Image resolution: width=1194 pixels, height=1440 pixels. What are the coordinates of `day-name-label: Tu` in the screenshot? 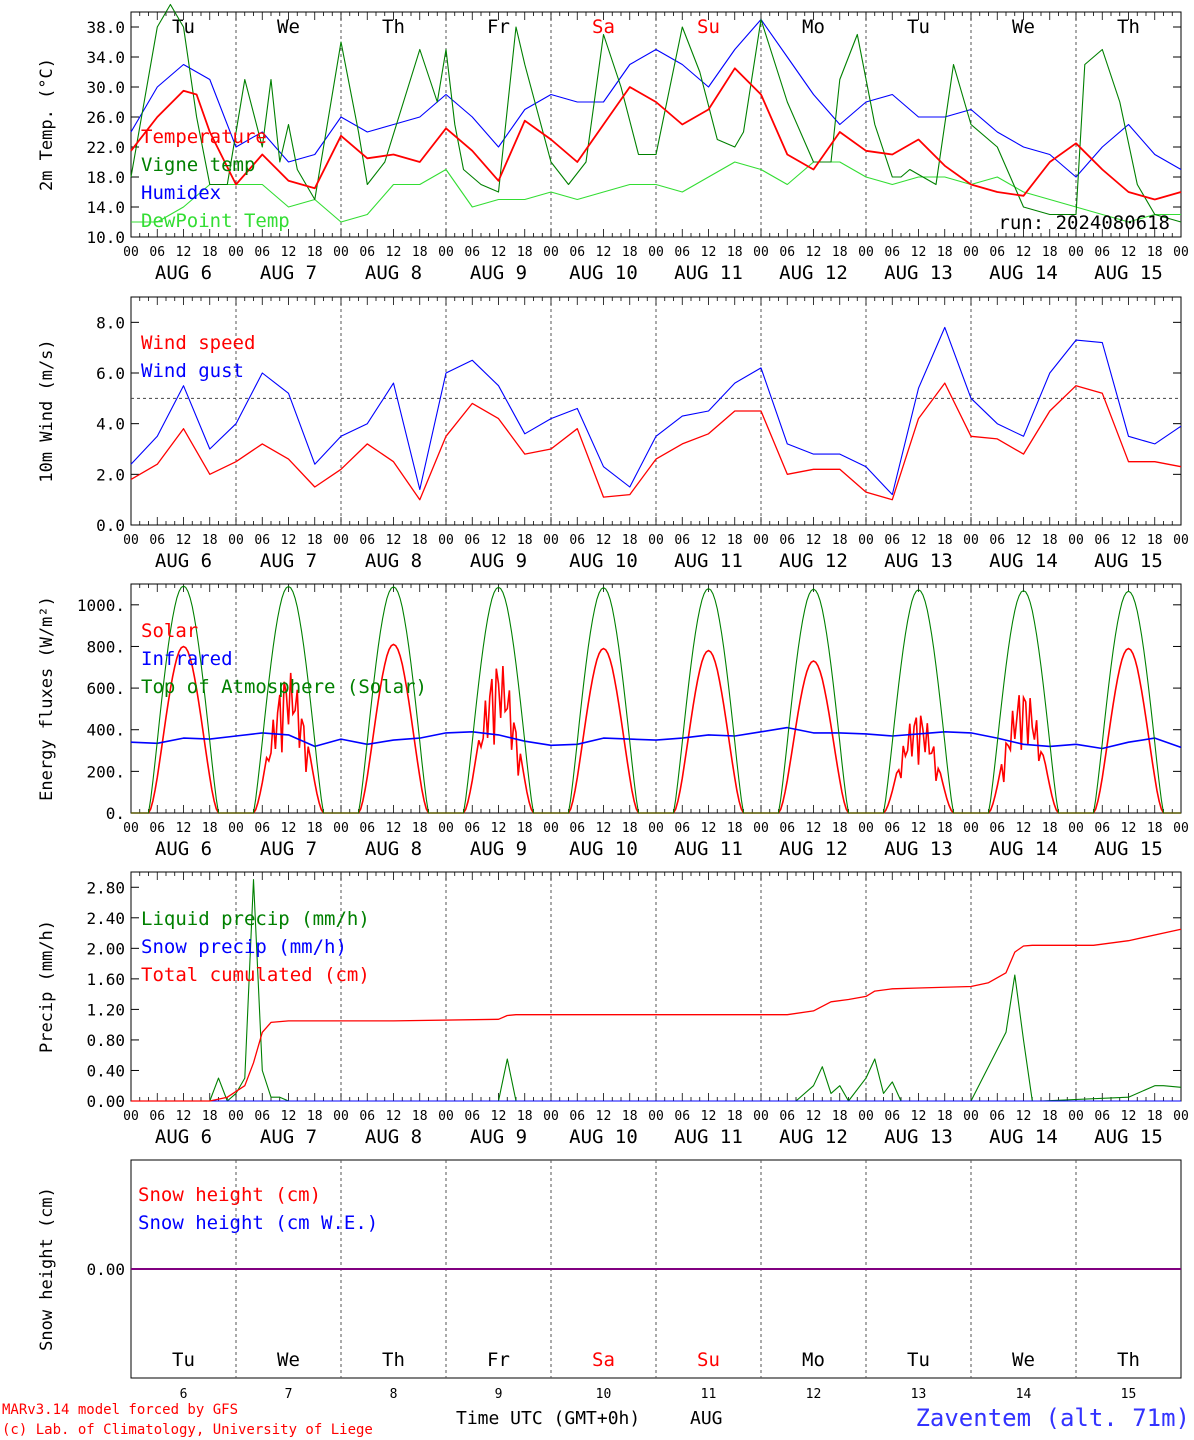 It's located at (918, 27).